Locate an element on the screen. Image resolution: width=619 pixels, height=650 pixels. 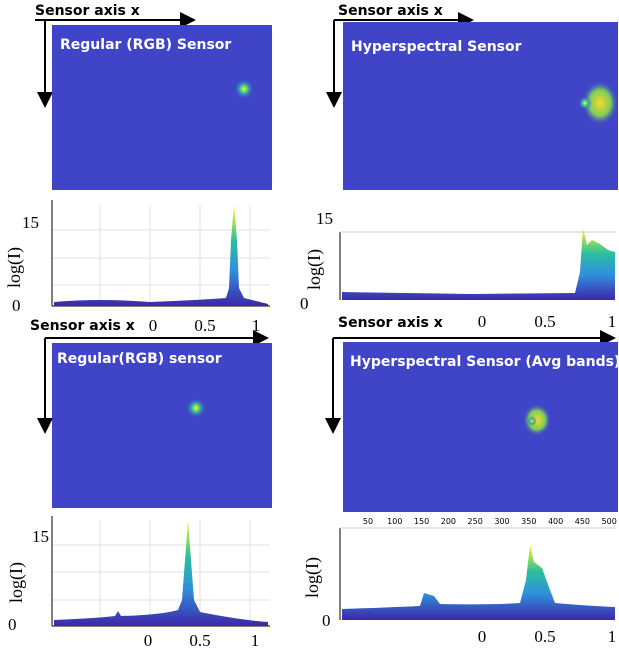
plot-rgb-bottom: 15 0 log(I) 0 0.5 1 is located at coordinates (138, 583).